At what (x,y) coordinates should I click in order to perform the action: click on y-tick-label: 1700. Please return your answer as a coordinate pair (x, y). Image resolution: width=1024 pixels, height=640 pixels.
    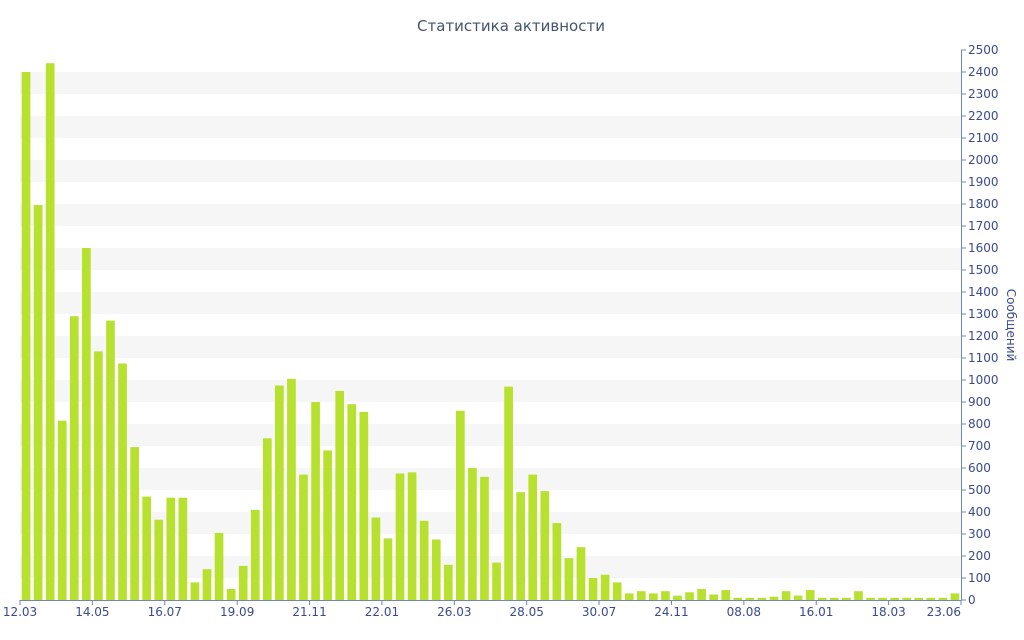
    Looking at the image, I should click on (983, 226).